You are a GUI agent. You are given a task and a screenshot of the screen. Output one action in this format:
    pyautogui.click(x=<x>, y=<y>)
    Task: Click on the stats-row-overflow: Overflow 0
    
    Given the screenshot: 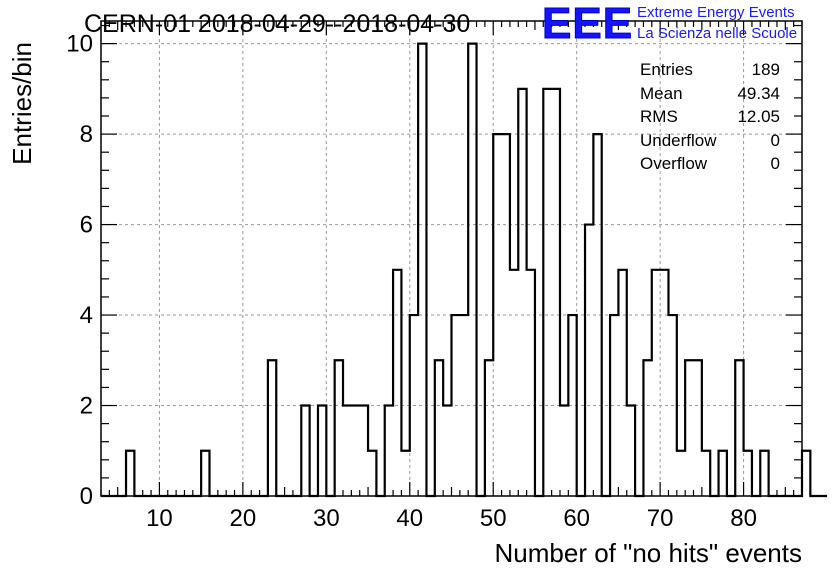 What is the action you would take?
    pyautogui.click(x=710, y=166)
    